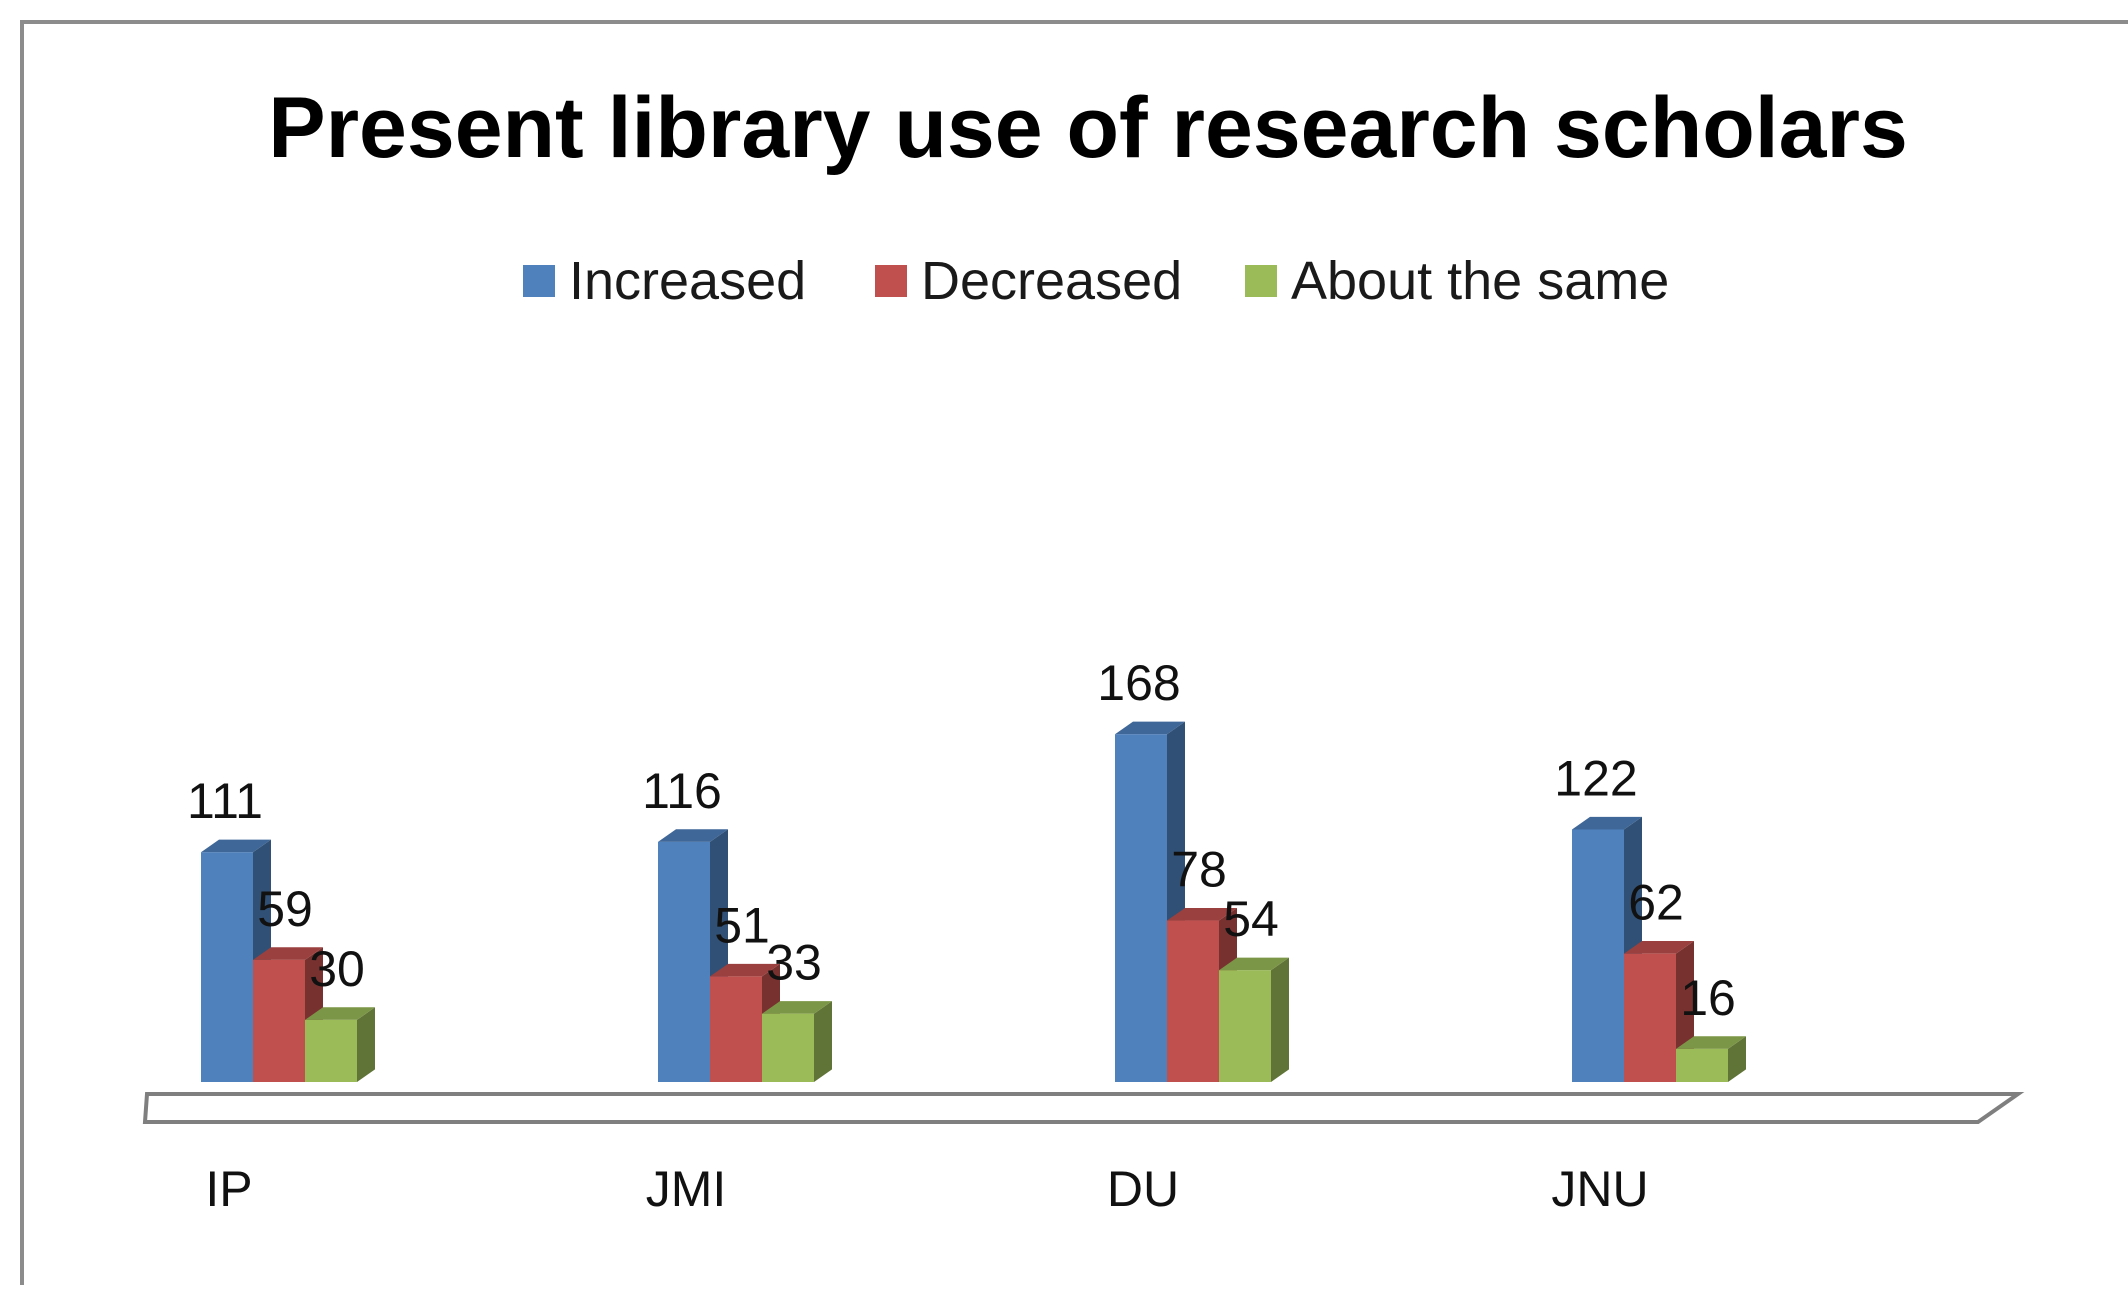 This screenshot has width=2128, height=1290. I want to click on data-label-ip-about-the-same: 30, so click(337, 969).